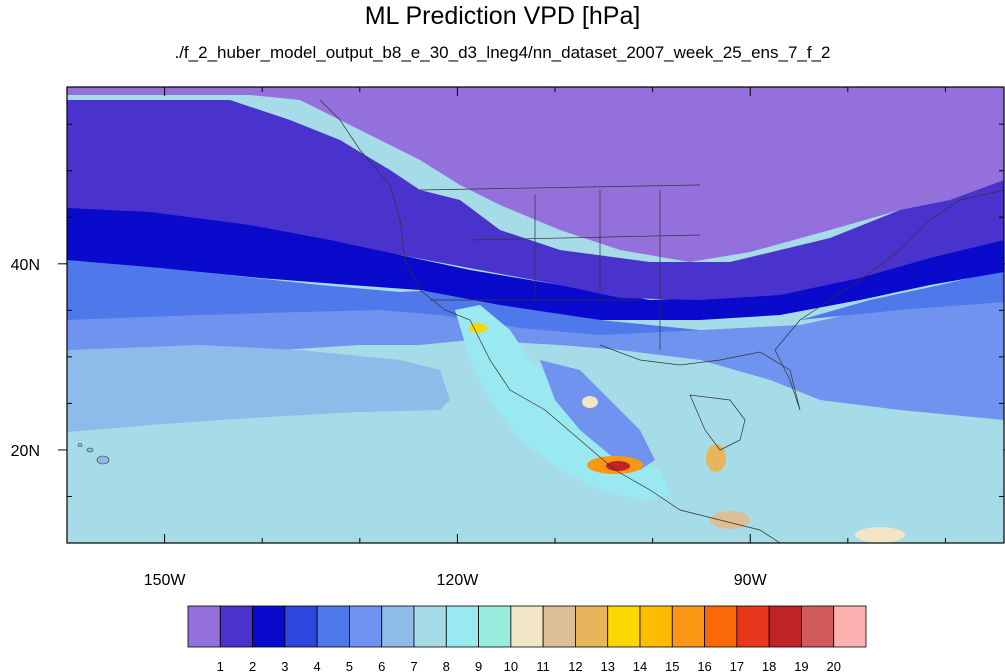 This screenshot has width=1005, height=672. I want to click on hotspot-mexico-plateau, so click(590, 402).